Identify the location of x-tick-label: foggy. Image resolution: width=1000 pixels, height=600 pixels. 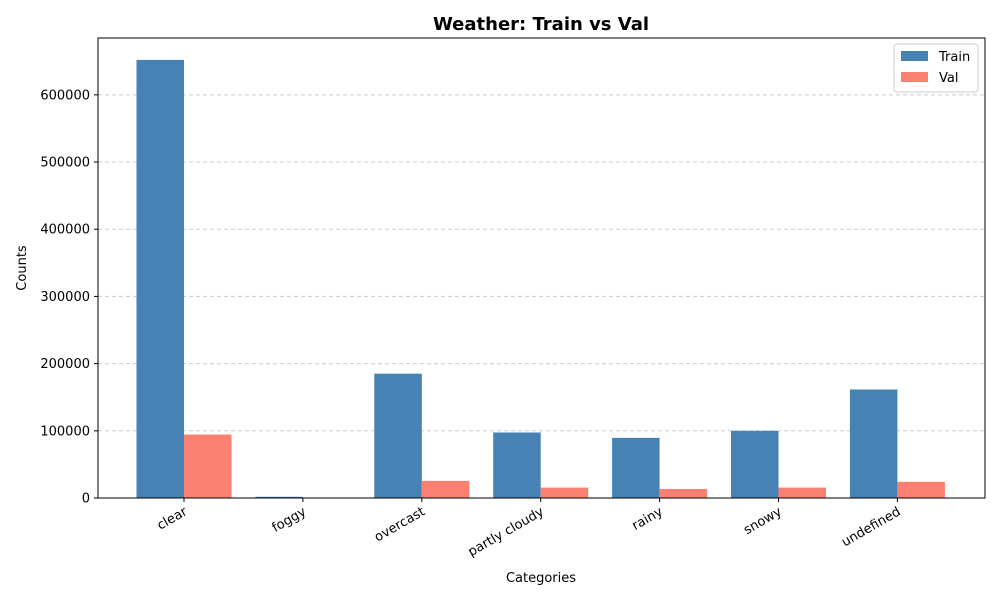
(290, 520).